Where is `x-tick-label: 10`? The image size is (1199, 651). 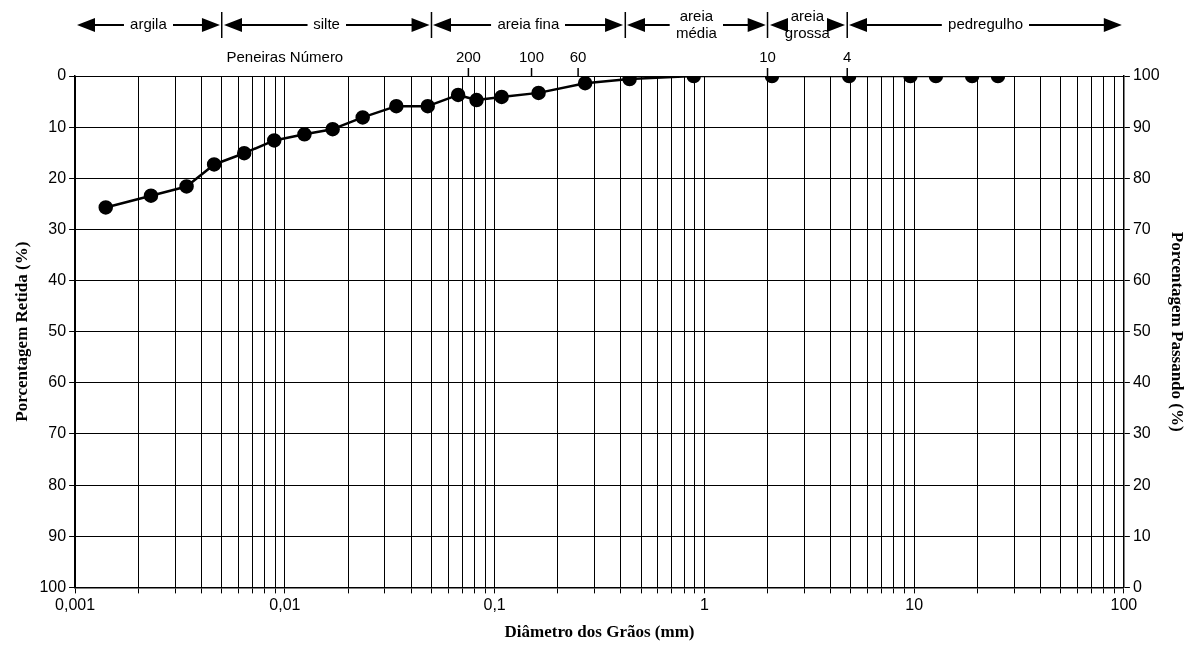
x-tick-label: 10 is located at coordinates (914, 605).